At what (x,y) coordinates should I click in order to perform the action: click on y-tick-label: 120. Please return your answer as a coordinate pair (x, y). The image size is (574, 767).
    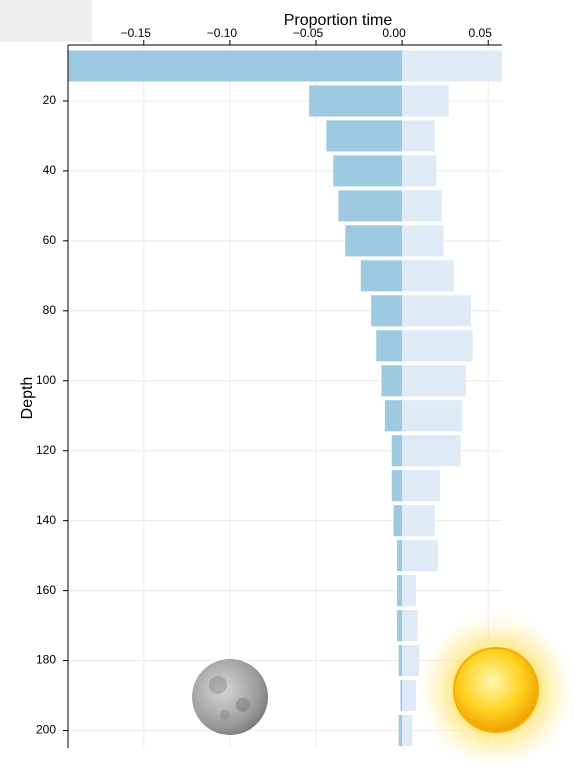
    Looking at the image, I should click on (46, 450).